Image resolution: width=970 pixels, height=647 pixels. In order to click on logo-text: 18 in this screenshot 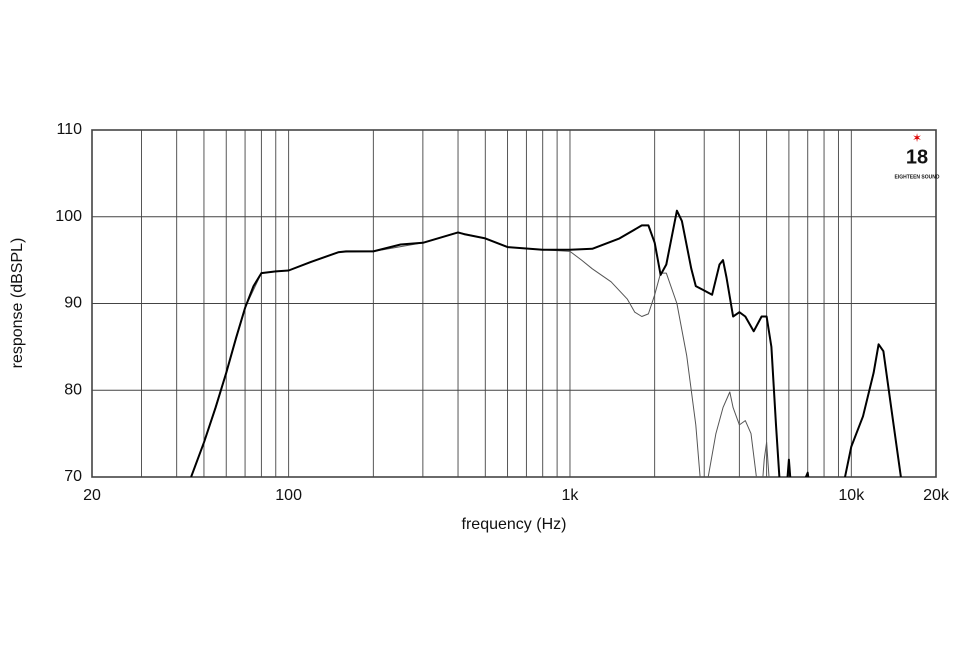, I will do `click(917, 157)`.